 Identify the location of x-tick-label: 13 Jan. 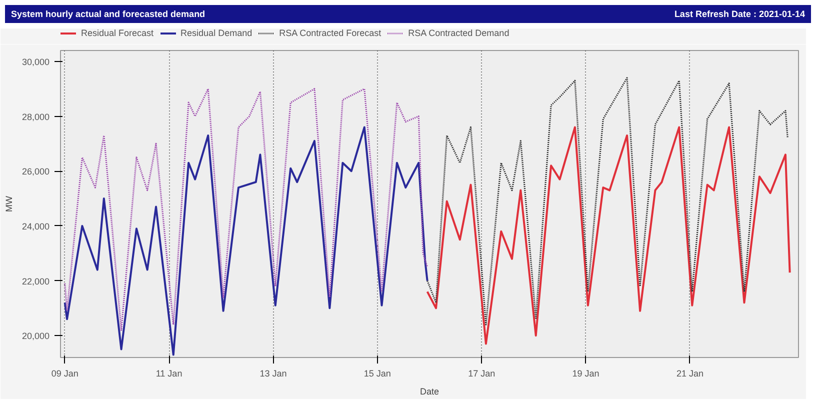
(273, 373).